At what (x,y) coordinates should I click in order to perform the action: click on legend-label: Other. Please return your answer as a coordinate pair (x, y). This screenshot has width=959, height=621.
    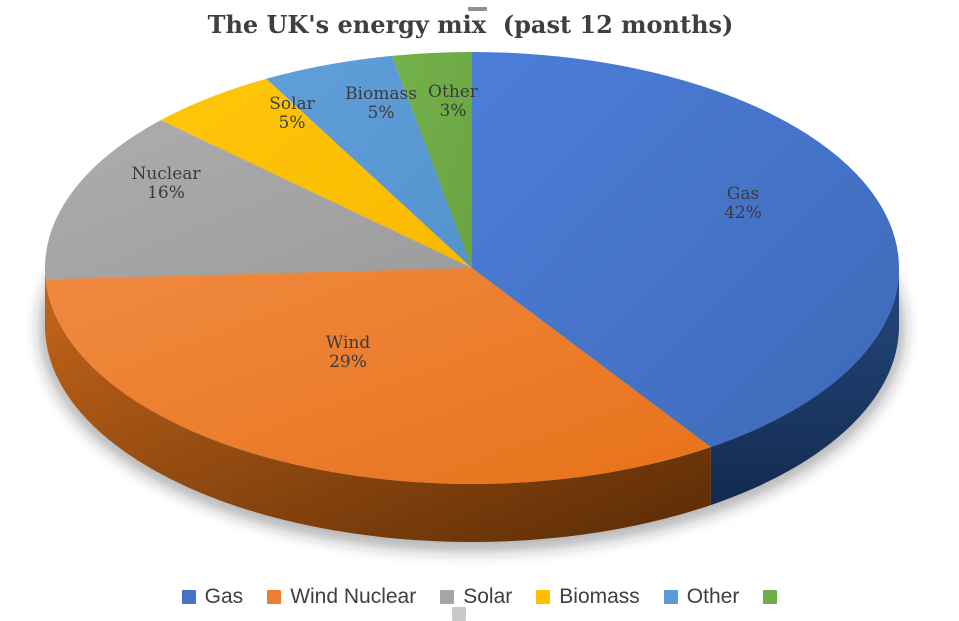
    Looking at the image, I should click on (713, 596).